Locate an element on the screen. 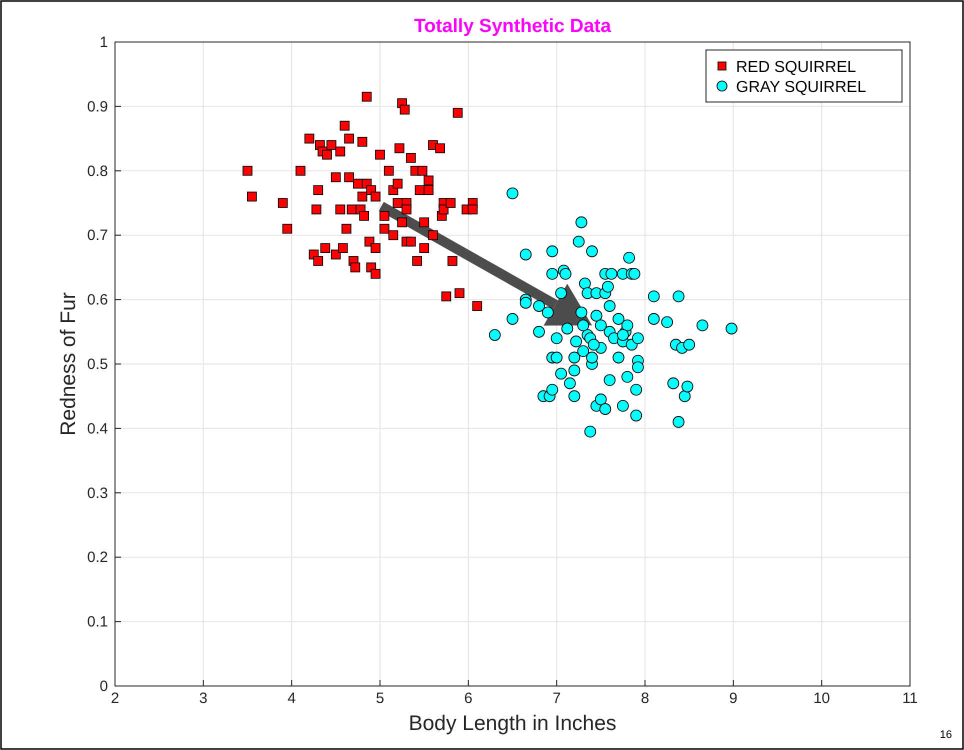  x-tick-label: 4 is located at coordinates (291, 698).